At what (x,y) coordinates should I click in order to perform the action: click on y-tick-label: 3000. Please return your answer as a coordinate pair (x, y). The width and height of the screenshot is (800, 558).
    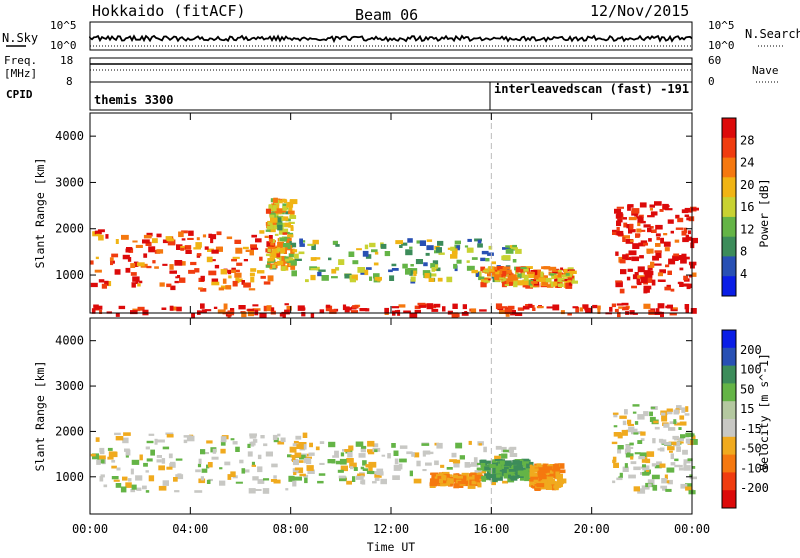
    Looking at the image, I should click on (69, 182).